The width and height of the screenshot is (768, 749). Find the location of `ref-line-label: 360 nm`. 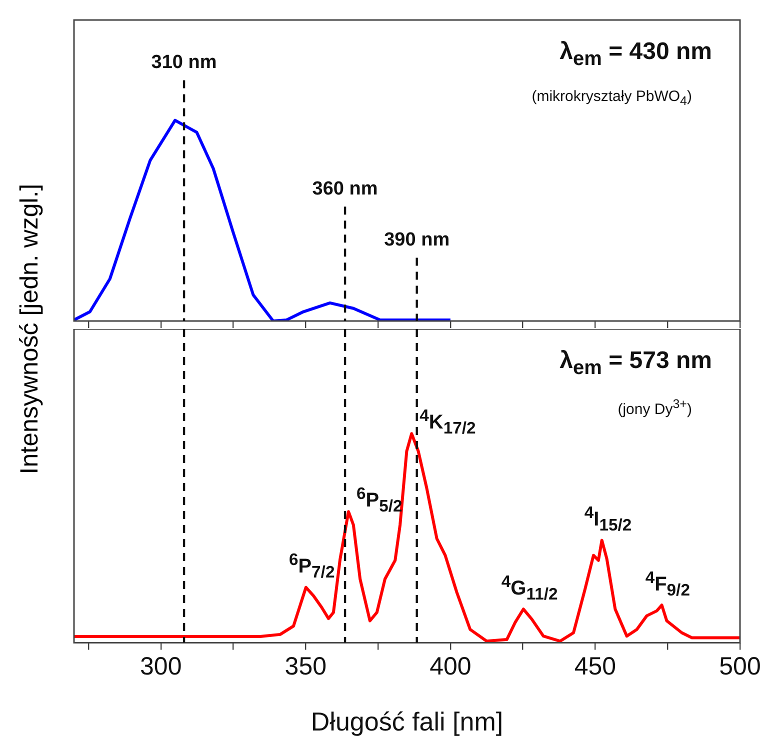

ref-line-label: 360 nm is located at coordinates (345, 189).